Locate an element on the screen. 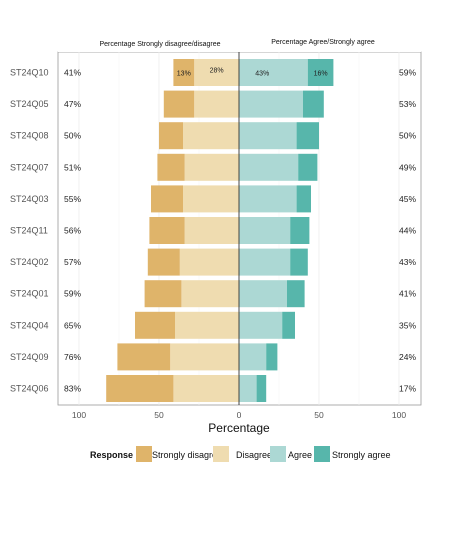  segment-label: 28% is located at coordinates (217, 71).